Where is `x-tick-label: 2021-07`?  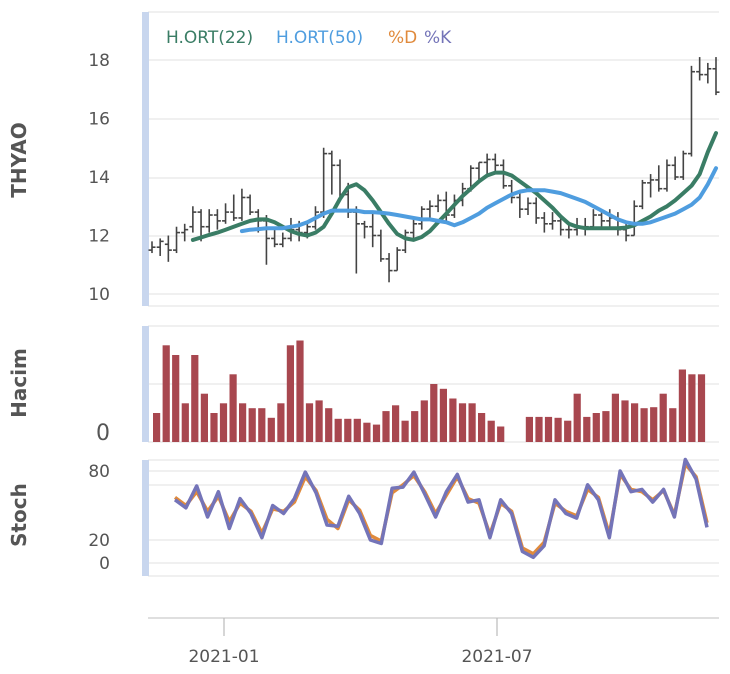
x-tick-label: 2021-07 is located at coordinates (496, 657).